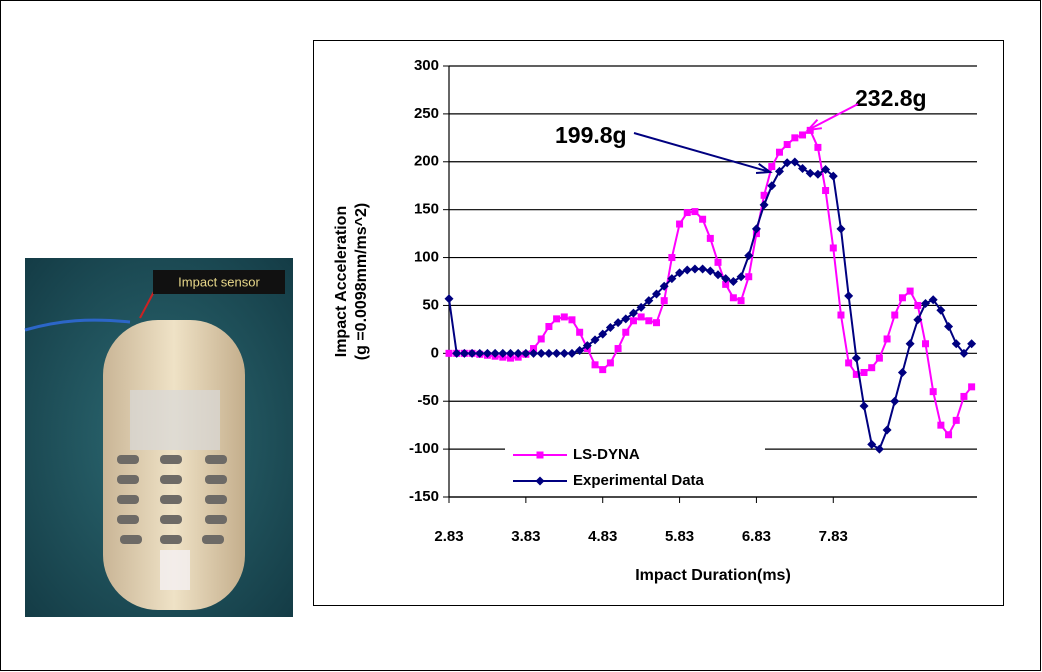 The width and height of the screenshot is (1042, 672). I want to click on annotation-arrow, so click(833, 117).